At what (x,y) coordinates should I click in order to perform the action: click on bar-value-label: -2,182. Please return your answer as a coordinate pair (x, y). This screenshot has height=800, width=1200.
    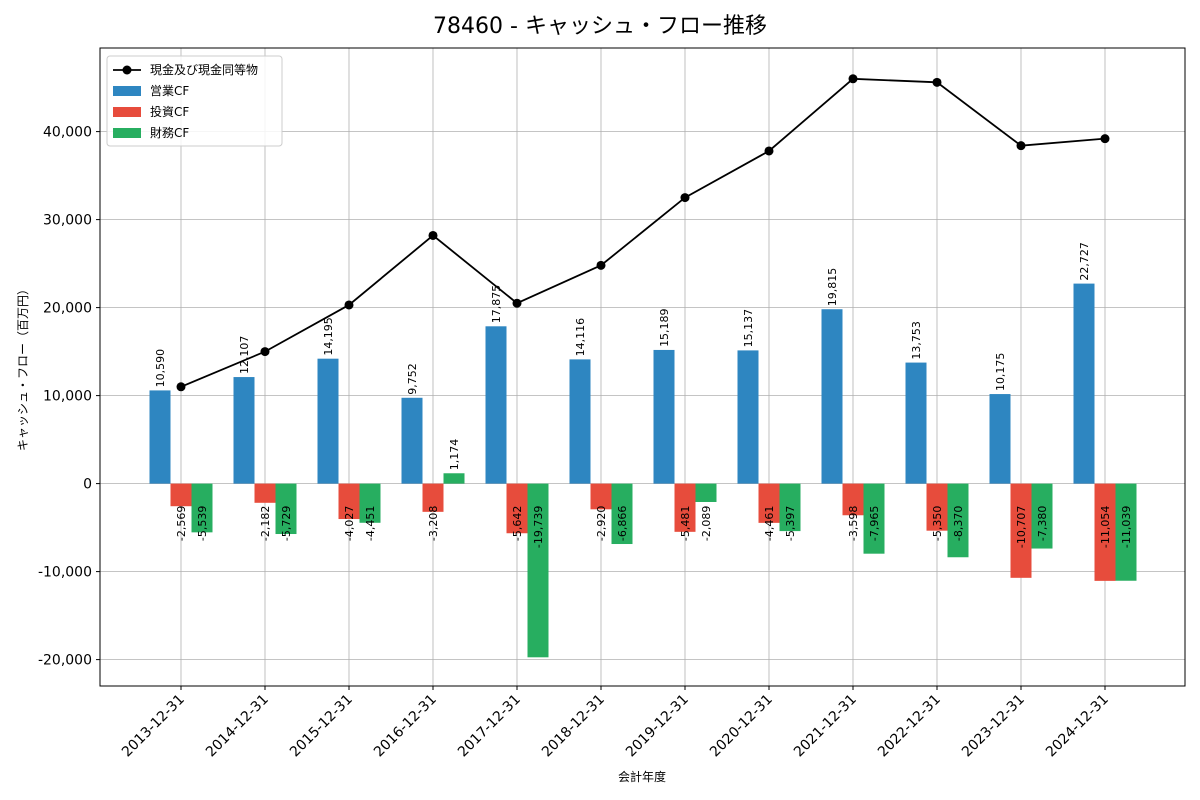
    Looking at the image, I should click on (265, 523).